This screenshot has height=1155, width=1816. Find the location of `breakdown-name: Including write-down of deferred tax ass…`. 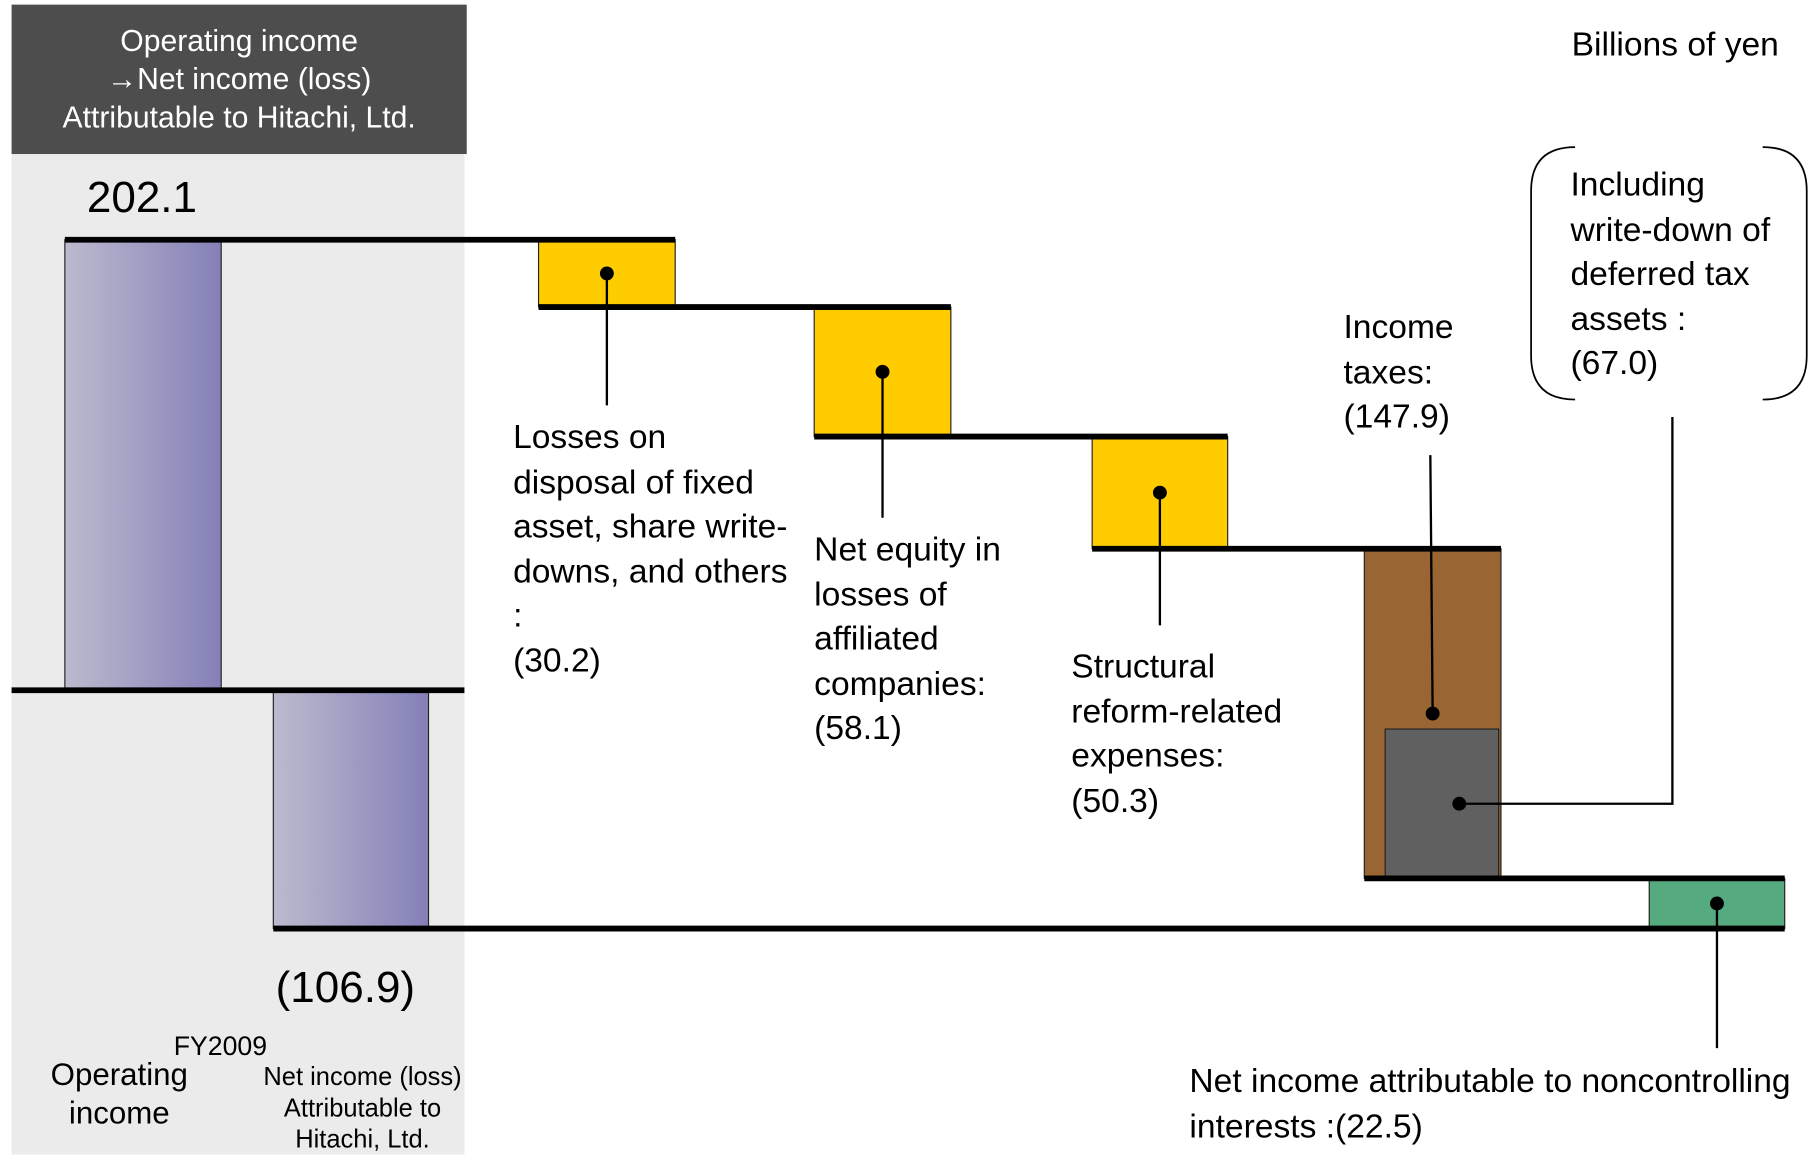

breakdown-name: Including write-down of deferred tax ass… is located at coordinates (1670, 252).